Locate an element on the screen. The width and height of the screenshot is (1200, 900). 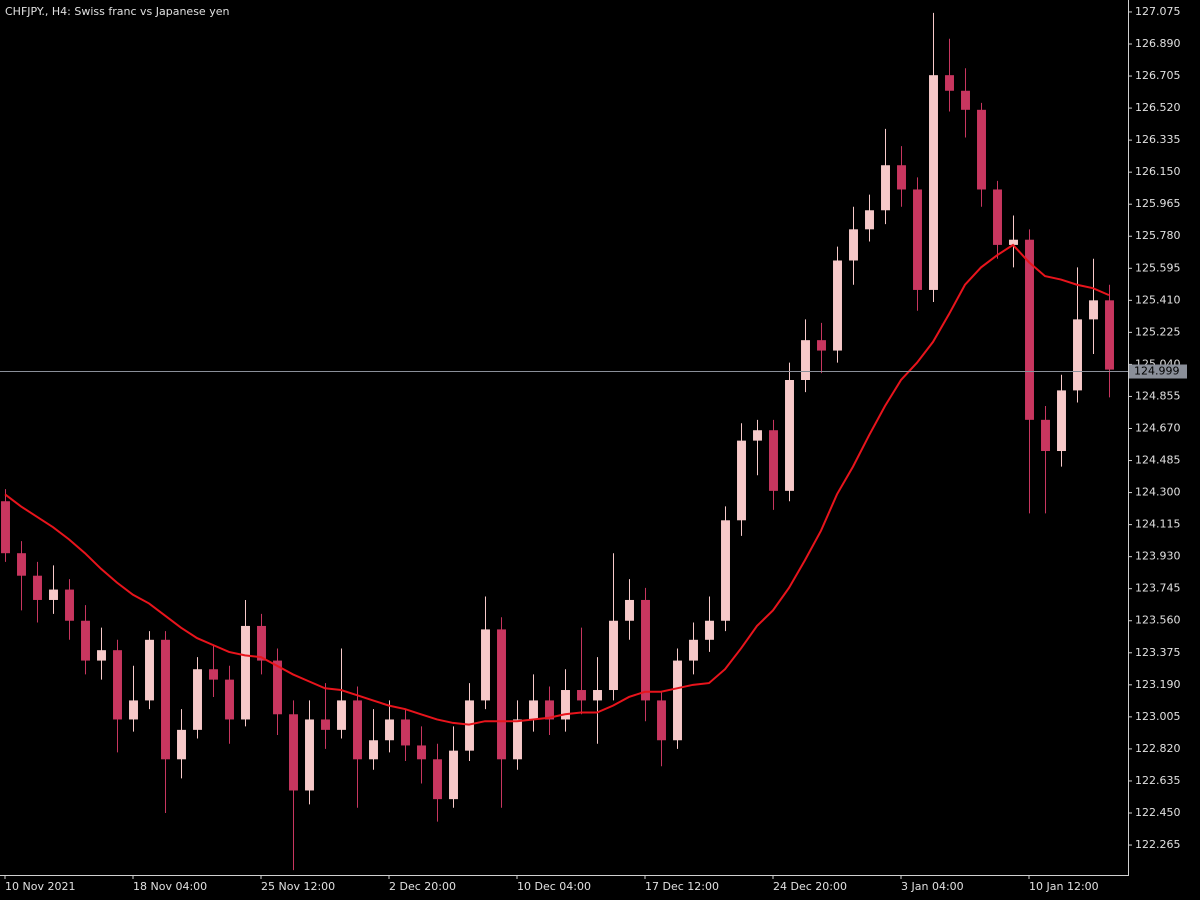
chart-title: CHFJPY., H4: Swiss franc vs Japanese yen is located at coordinates (117, 11).